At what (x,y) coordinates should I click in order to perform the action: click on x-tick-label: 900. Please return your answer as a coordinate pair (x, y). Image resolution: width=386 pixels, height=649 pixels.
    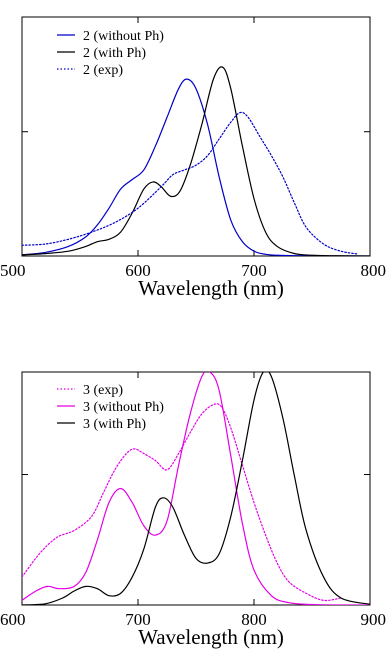
    Looking at the image, I should click on (373, 619).